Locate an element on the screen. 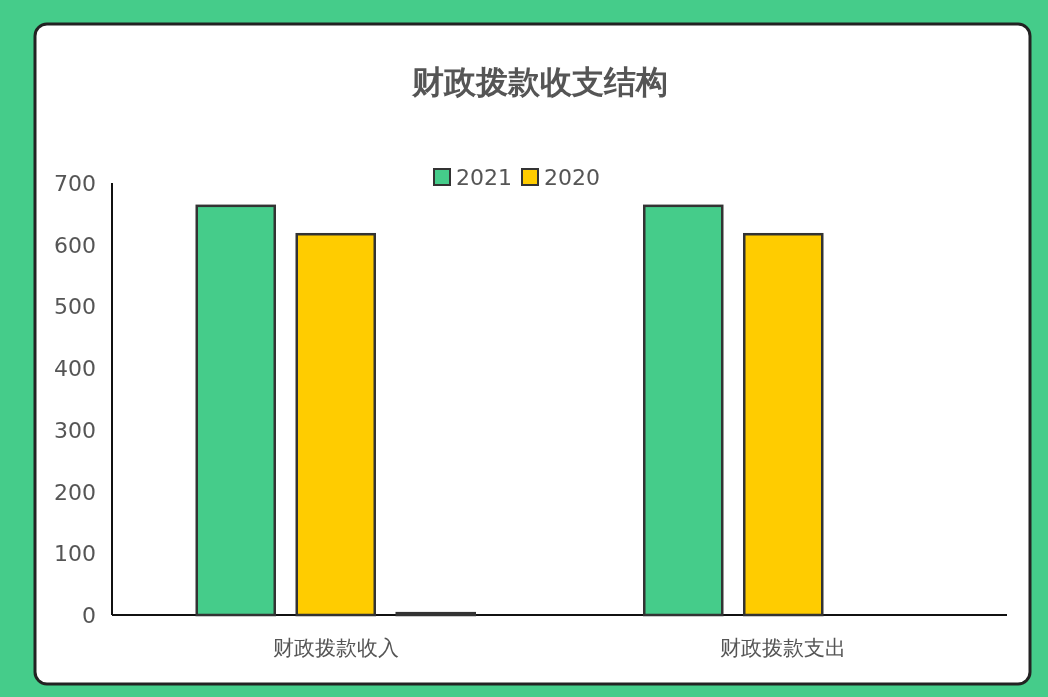 This screenshot has width=1048, height=697. legend-label: 2020 is located at coordinates (572, 177).